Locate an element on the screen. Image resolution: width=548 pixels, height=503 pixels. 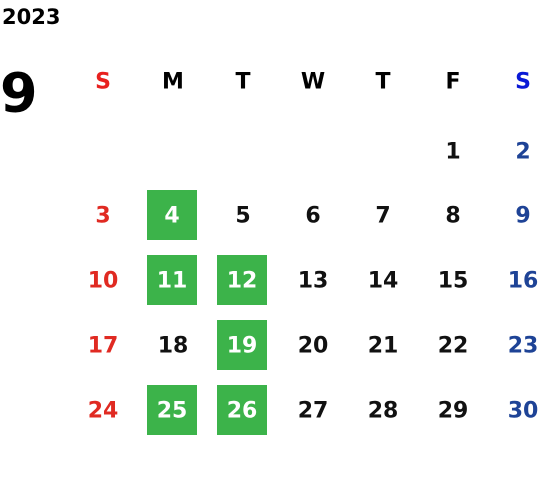
day: 3 is located at coordinates (102, 216).